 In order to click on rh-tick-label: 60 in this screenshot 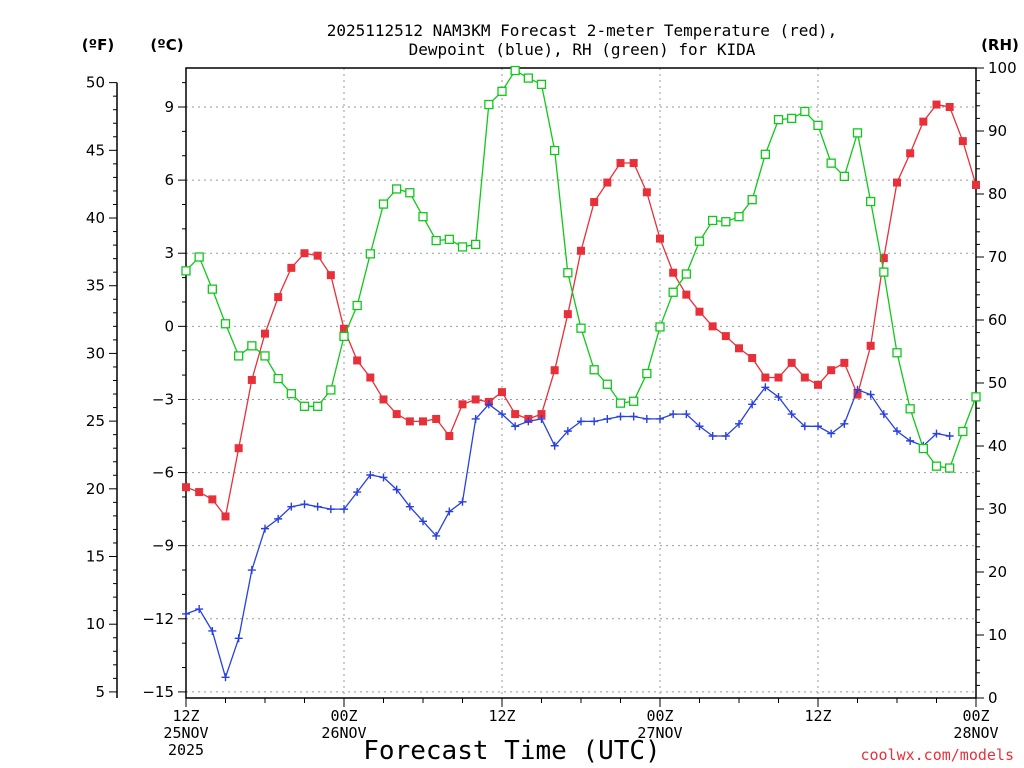, I will do `click(997, 320)`.